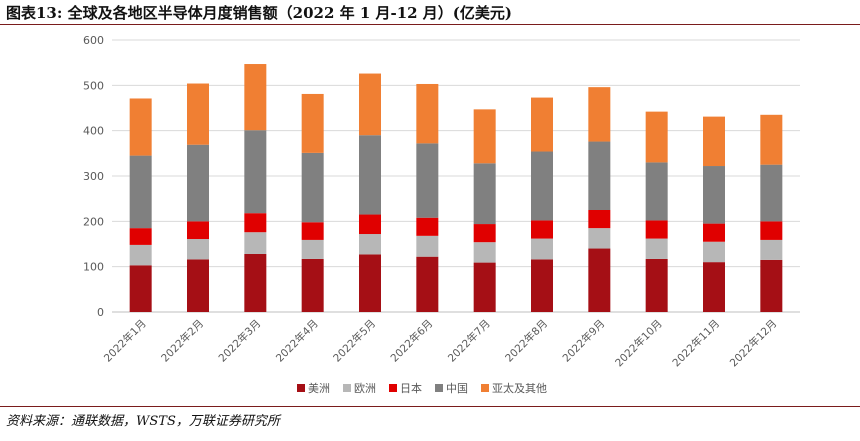 The width and height of the screenshot is (860, 441). Describe the element at coordinates (125, 341) in the screenshot. I see `x-tick-label: 2022年1月` at that location.